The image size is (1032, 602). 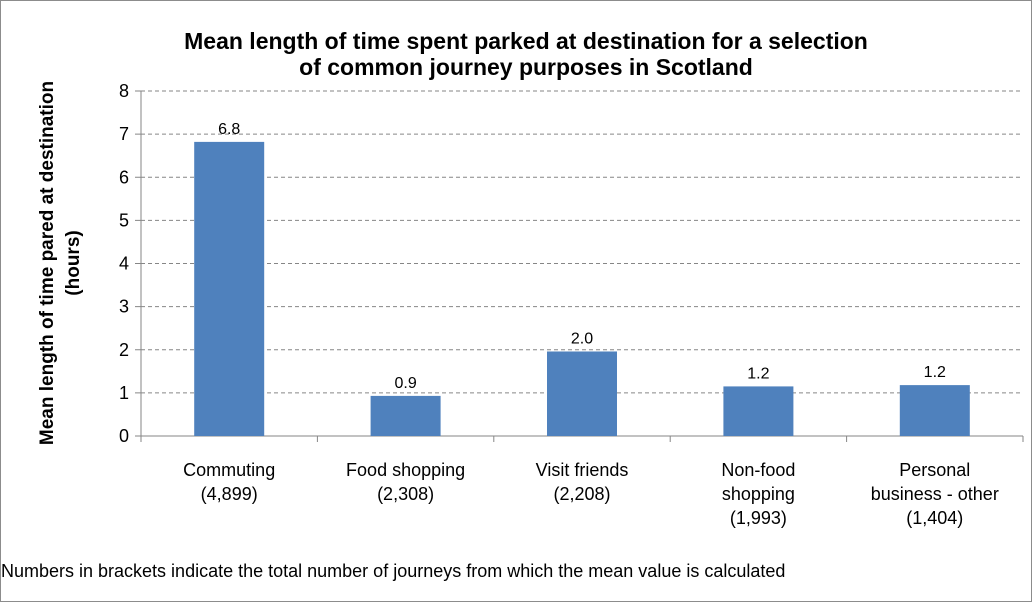 What do you see at coordinates (758, 470) in the screenshot?
I see `x-tick-label: Non-food` at bounding box center [758, 470].